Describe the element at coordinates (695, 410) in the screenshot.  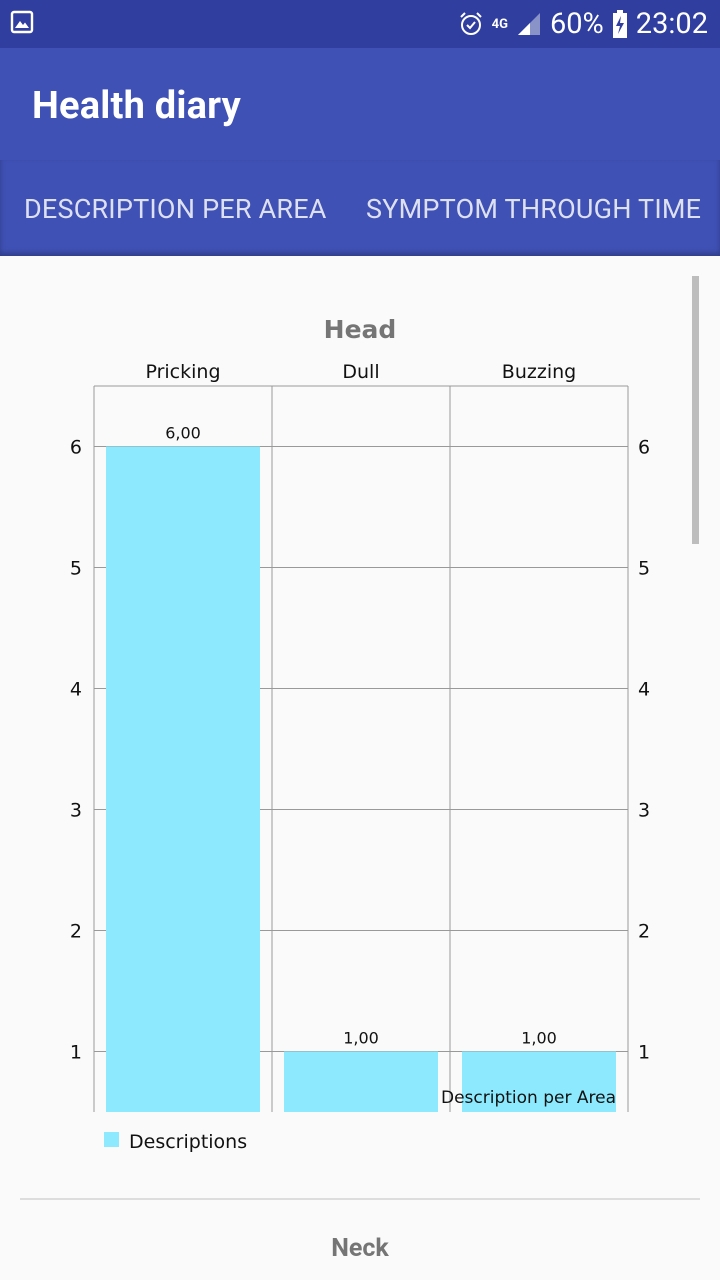
I see `scrollbar` at that location.